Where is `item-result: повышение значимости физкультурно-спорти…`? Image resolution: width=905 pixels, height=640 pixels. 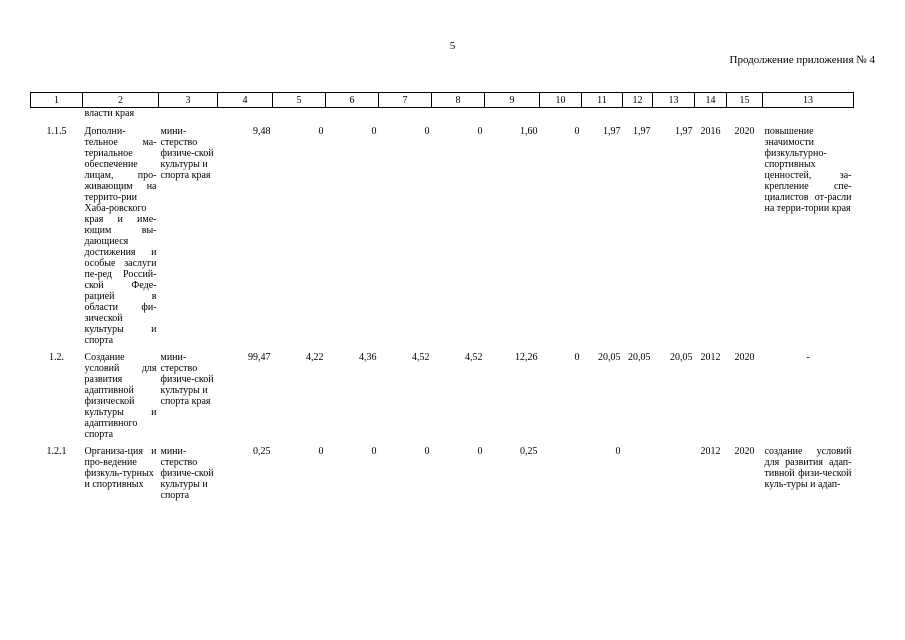
item-result: повышение значимости физкультурно-спорти… is located at coordinates (808, 170).